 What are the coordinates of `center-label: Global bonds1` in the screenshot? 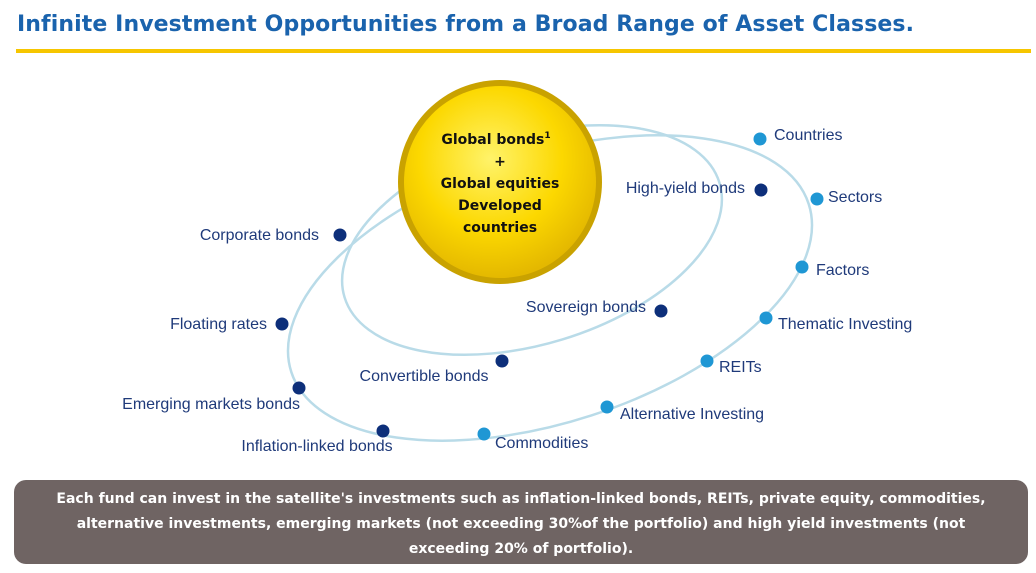 It's located at (495, 139).